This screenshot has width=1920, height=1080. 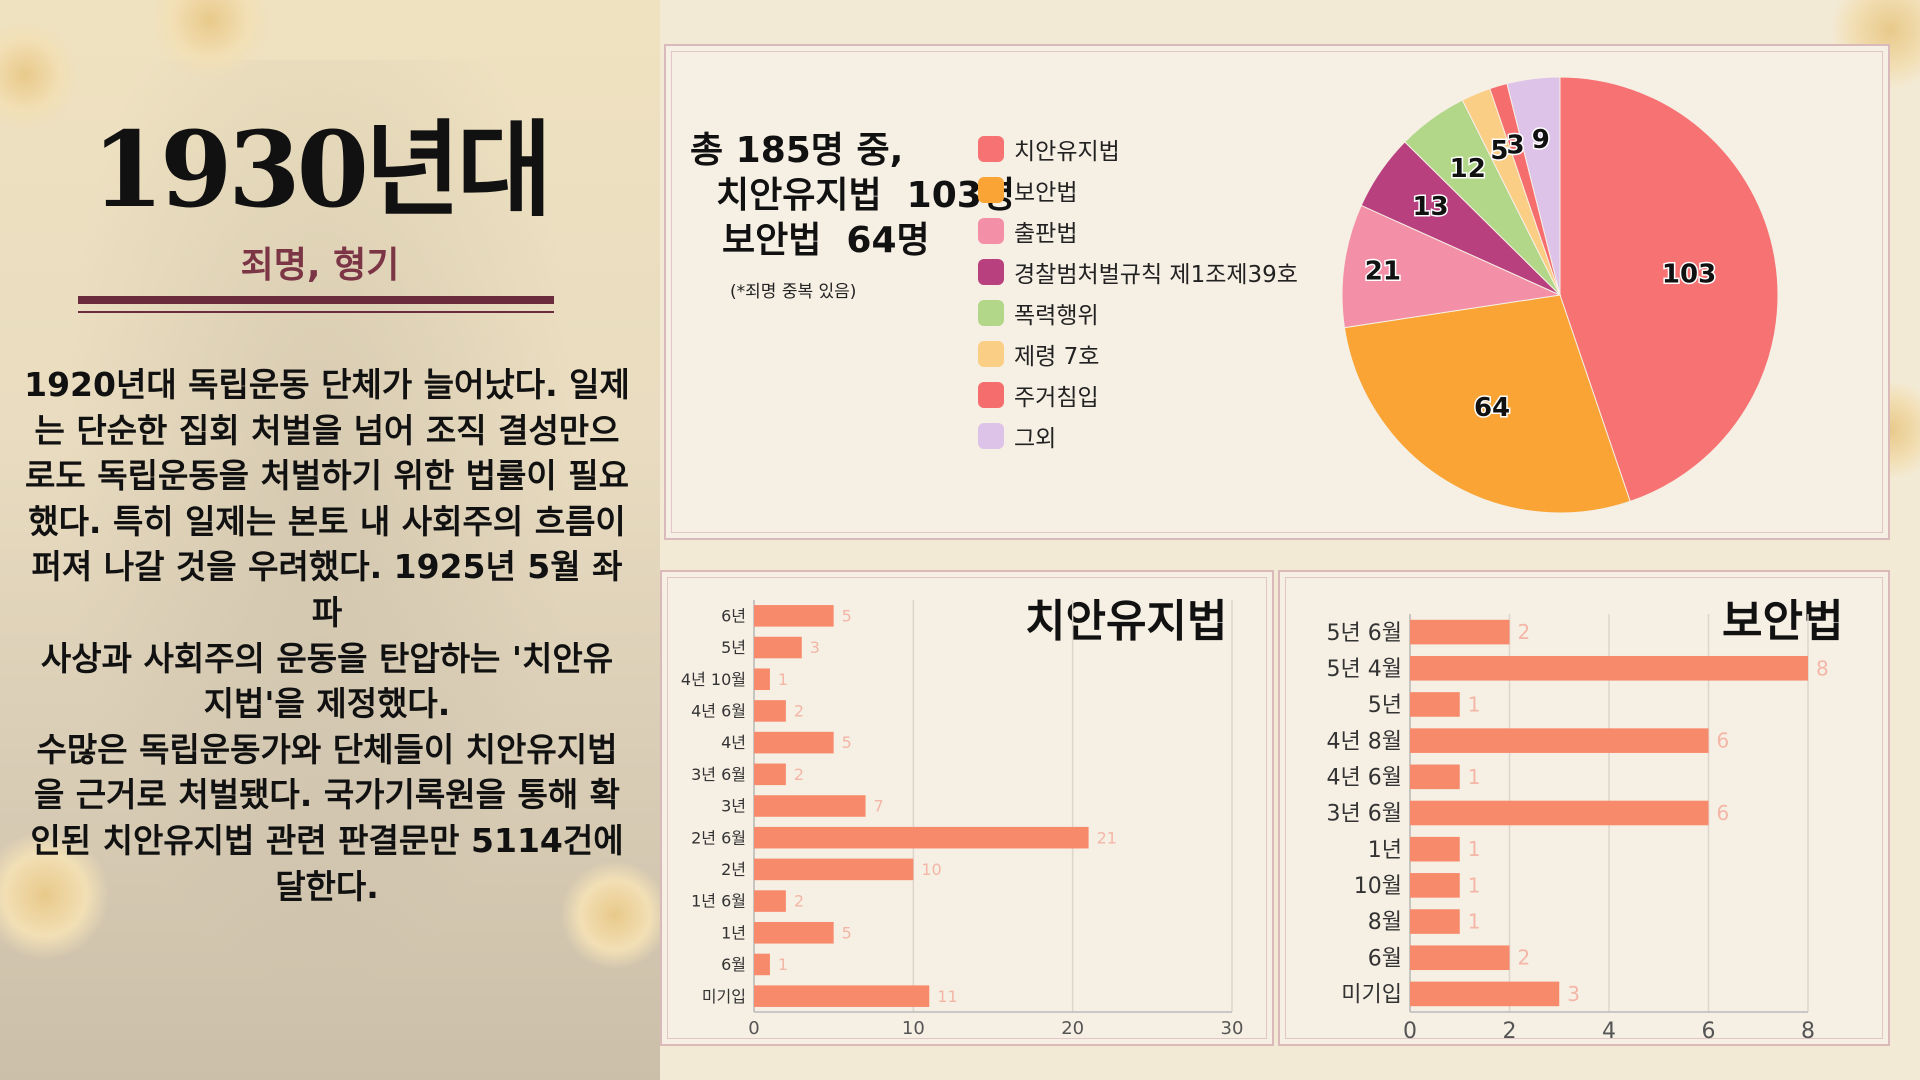 I want to click on legend-label: 치안유지법, so click(x=1067, y=151).